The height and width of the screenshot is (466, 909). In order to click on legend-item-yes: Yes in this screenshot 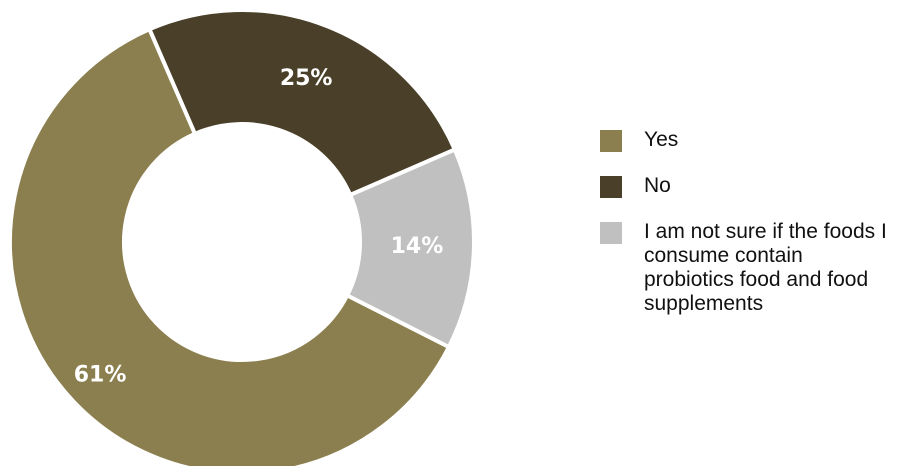, I will do `click(750, 140)`.